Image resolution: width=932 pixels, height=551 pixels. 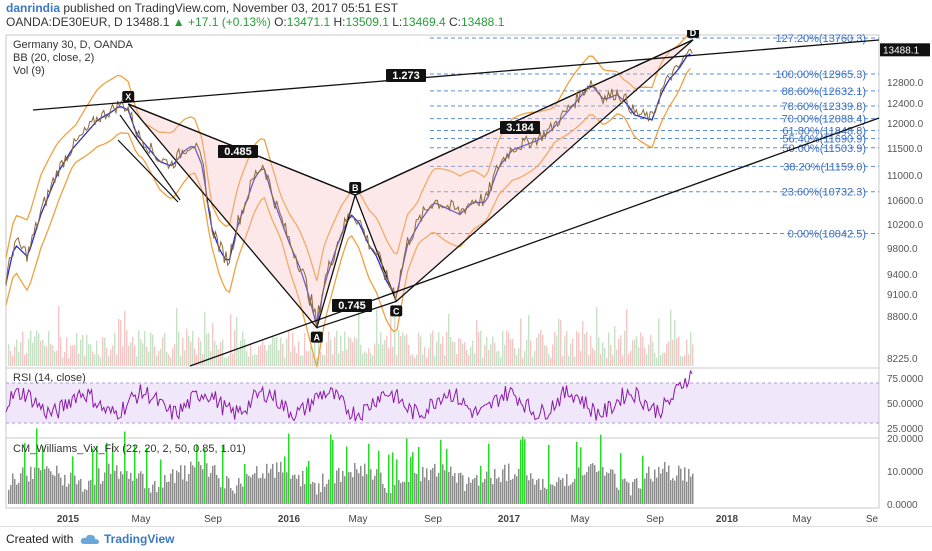 I want to click on rsi-pane, so click(x=442, y=403).